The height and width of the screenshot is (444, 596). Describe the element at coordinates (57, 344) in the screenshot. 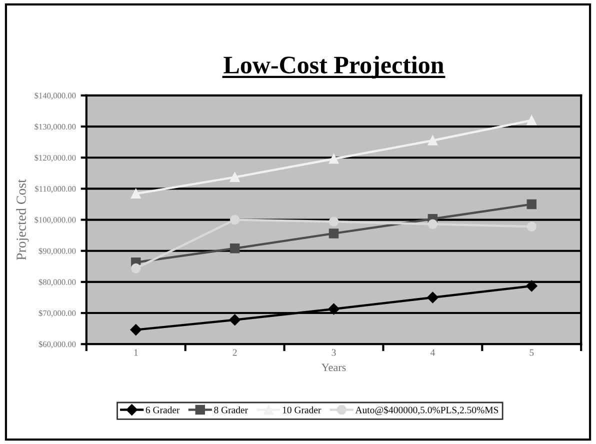

I see `y-tick-label: $60,000.00` at that location.